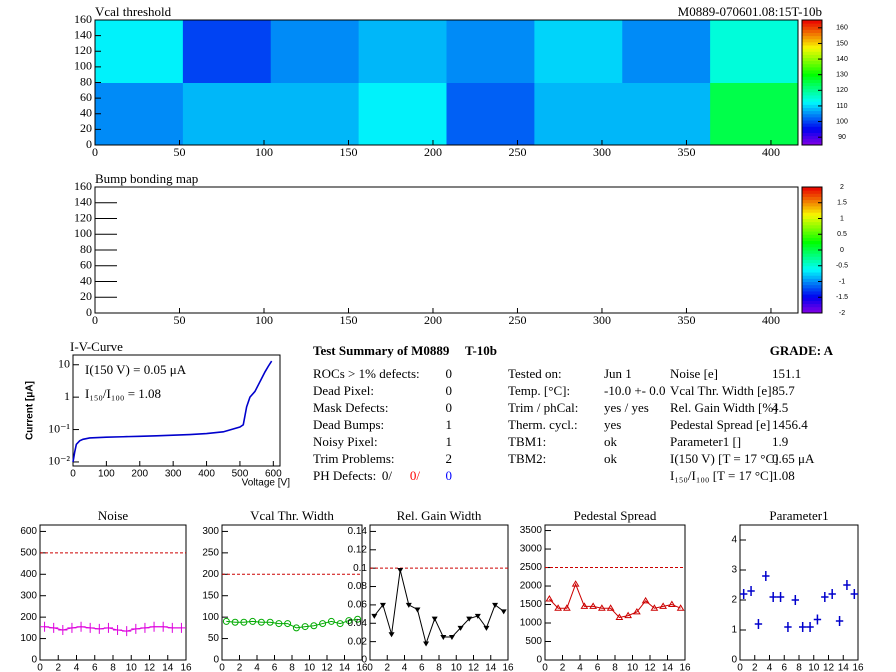 This screenshot has width=896, height=672. Describe the element at coordinates (83, 186) in the screenshot. I see `y-tick-label: 160` at that location.